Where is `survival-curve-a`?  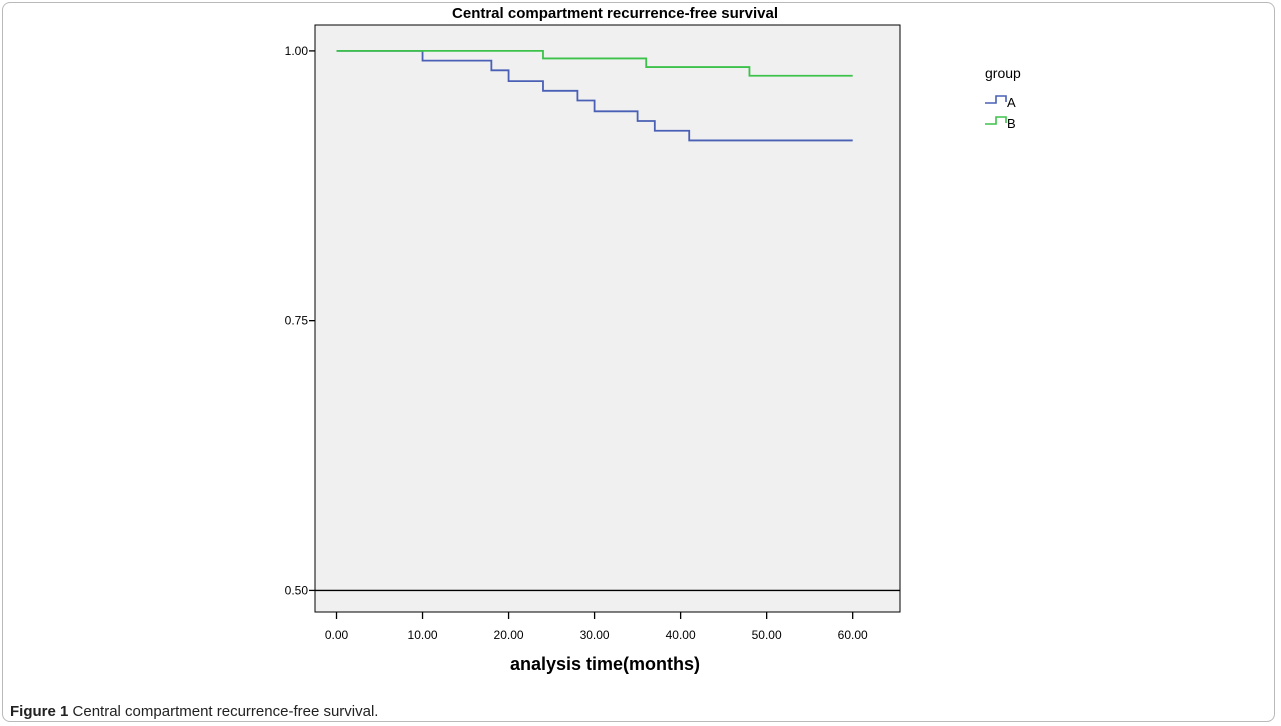 survival-curve-a is located at coordinates (594, 95).